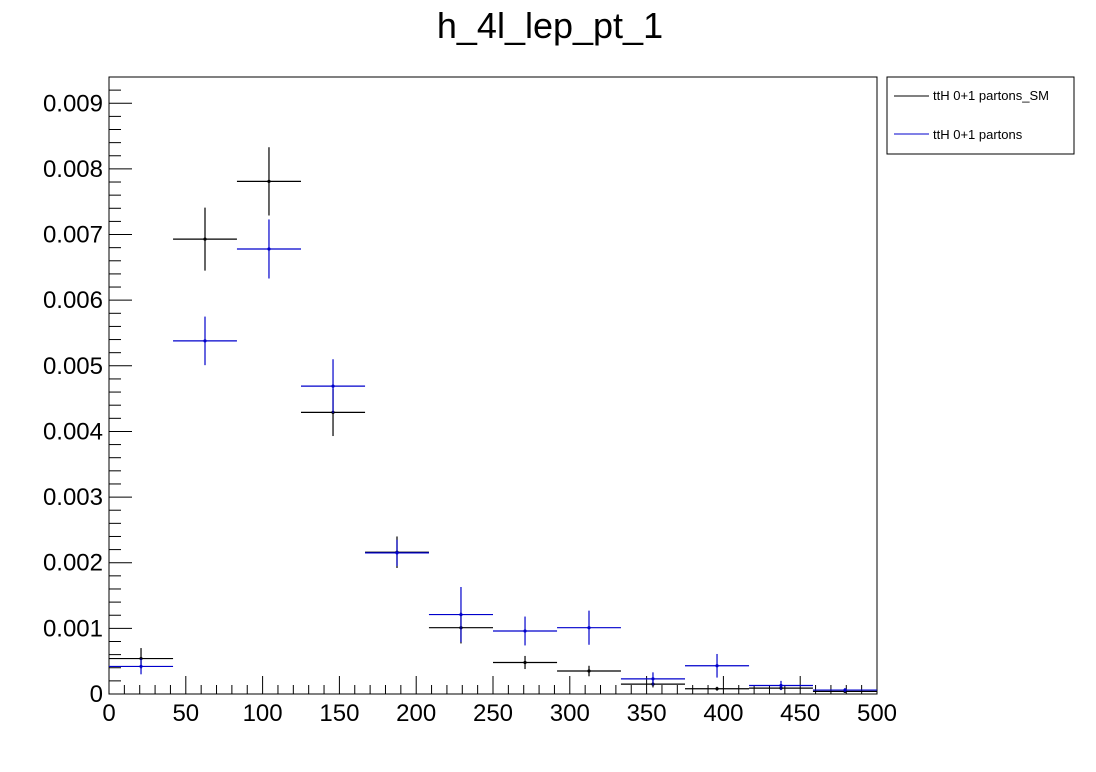 Image resolution: width=1096 pixels, height=772 pixels. Describe the element at coordinates (73, 431) in the screenshot. I see `y-tick-label: 0.004` at that location.